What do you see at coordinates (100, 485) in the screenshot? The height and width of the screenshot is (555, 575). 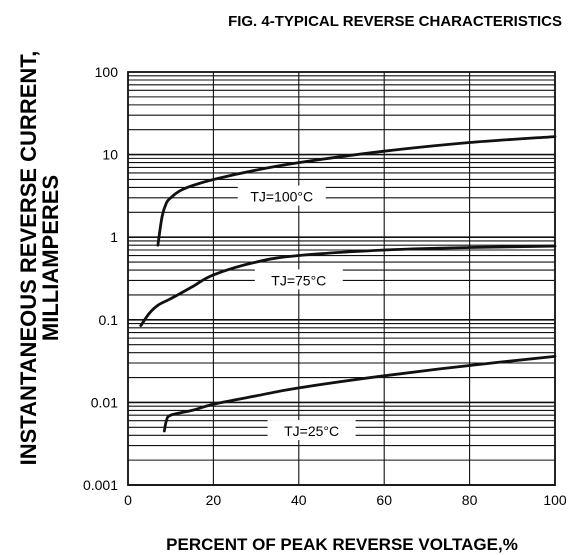 I see `y-tick-label: 0.001` at bounding box center [100, 485].